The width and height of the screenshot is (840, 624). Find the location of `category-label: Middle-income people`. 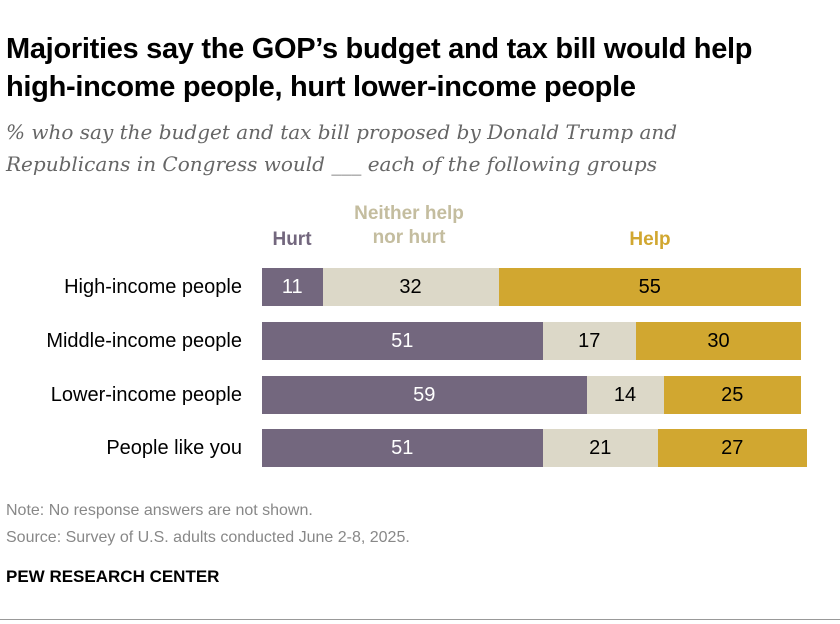

category-label: Middle-income people is located at coordinates (144, 341).